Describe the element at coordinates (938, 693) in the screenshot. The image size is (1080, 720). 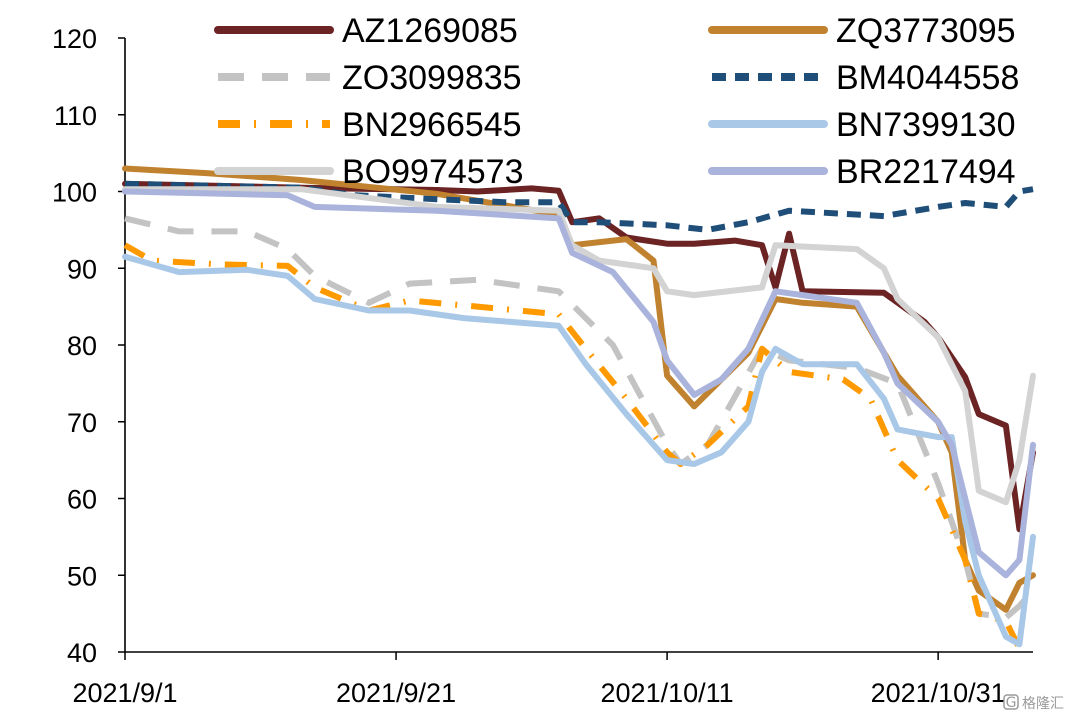
I see `x-tick-label-3: 2021/10/31` at that location.